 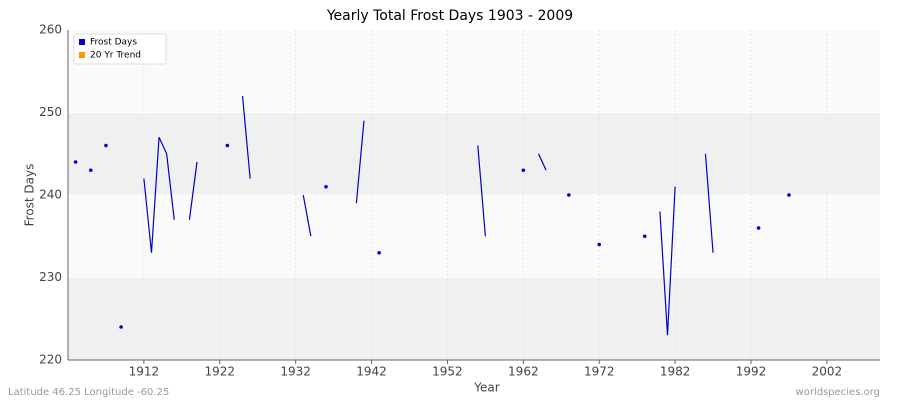 What do you see at coordinates (50, 277) in the screenshot?
I see `y-tick-label: 230` at bounding box center [50, 277].